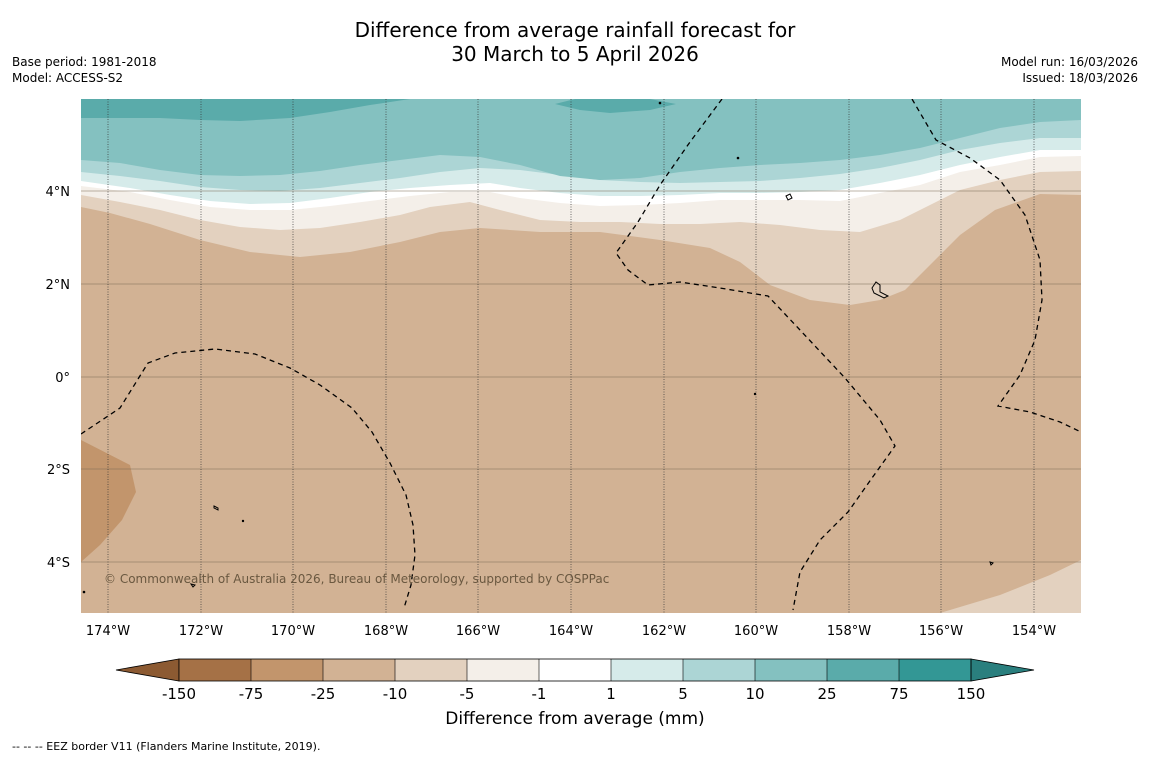 The height and width of the screenshot is (758, 1150). Describe the element at coordinates (756, 631) in the screenshot. I see `lon-label-160w: 160°W` at that location.